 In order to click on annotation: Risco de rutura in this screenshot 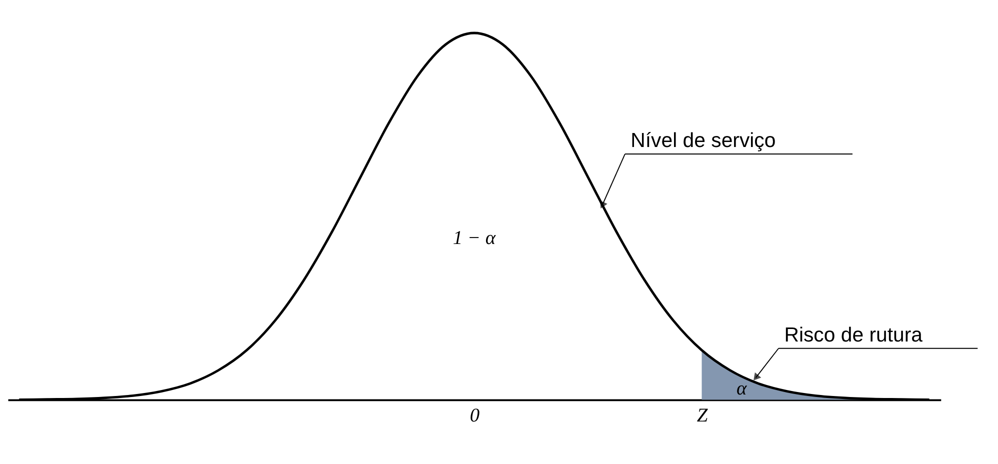, I will do `click(854, 335)`.